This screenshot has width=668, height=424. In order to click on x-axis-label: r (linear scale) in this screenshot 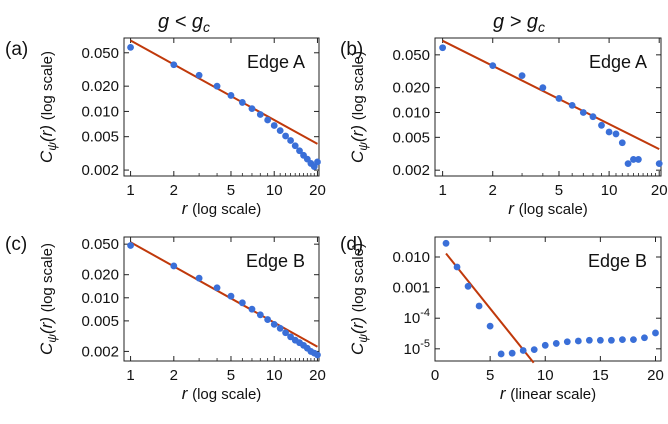, I will do `click(548, 393)`.